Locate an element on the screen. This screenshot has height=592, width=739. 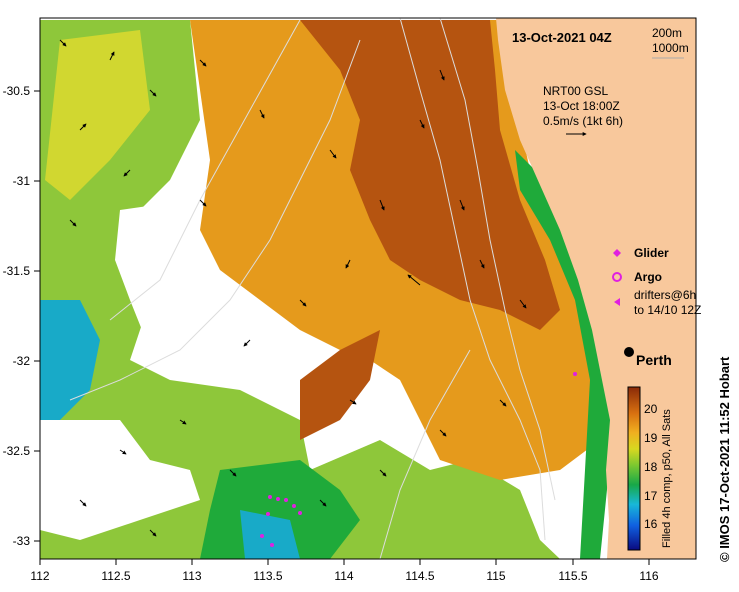
lon-tick-label: 115 is located at coordinates (495, 576).